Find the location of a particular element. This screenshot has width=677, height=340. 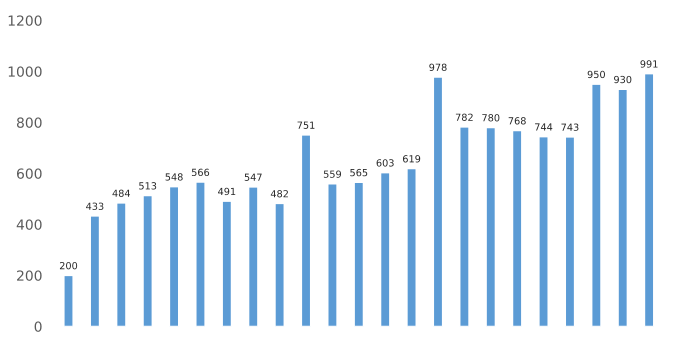

data-label: 991 is located at coordinates (649, 64).